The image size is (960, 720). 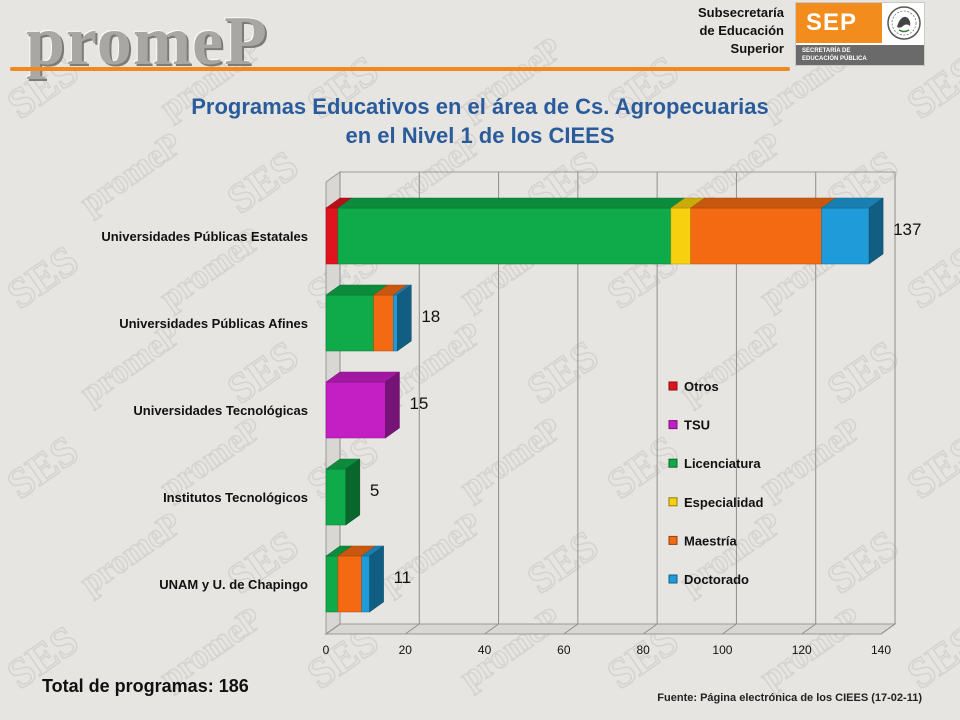 What do you see at coordinates (802, 650) in the screenshot?
I see `x-tick-label: 120` at bounding box center [802, 650].